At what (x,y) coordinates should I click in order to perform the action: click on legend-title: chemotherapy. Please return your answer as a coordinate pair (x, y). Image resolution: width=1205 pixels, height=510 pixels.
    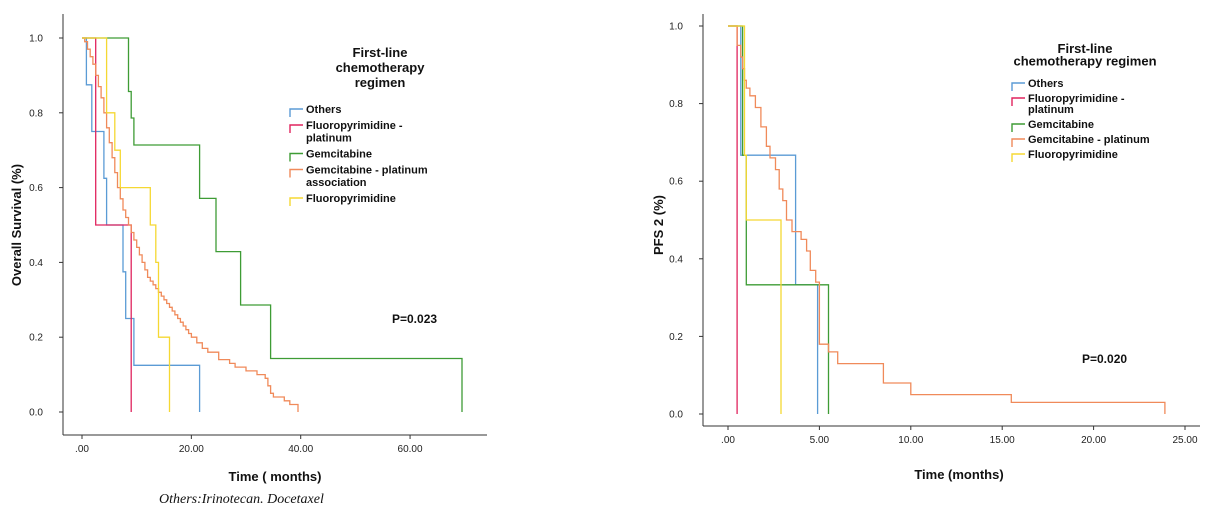
    Looking at the image, I should click on (381, 67).